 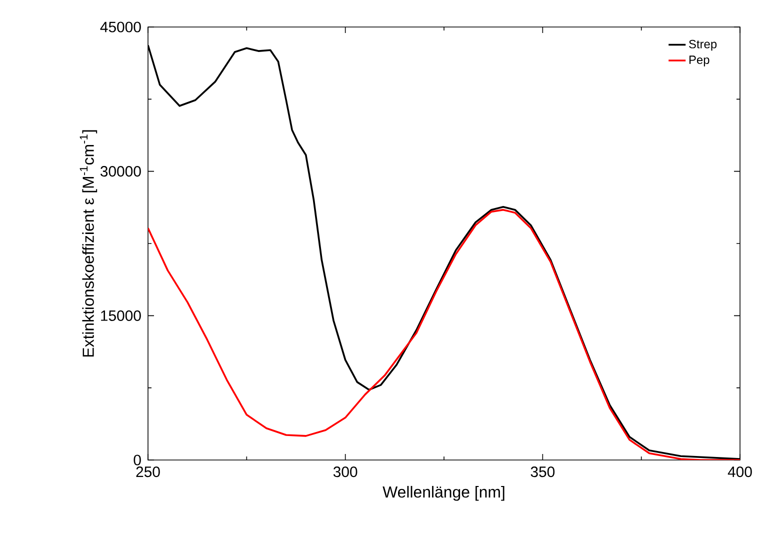 I want to click on y-tick-label: 30000, so click(x=120, y=171).